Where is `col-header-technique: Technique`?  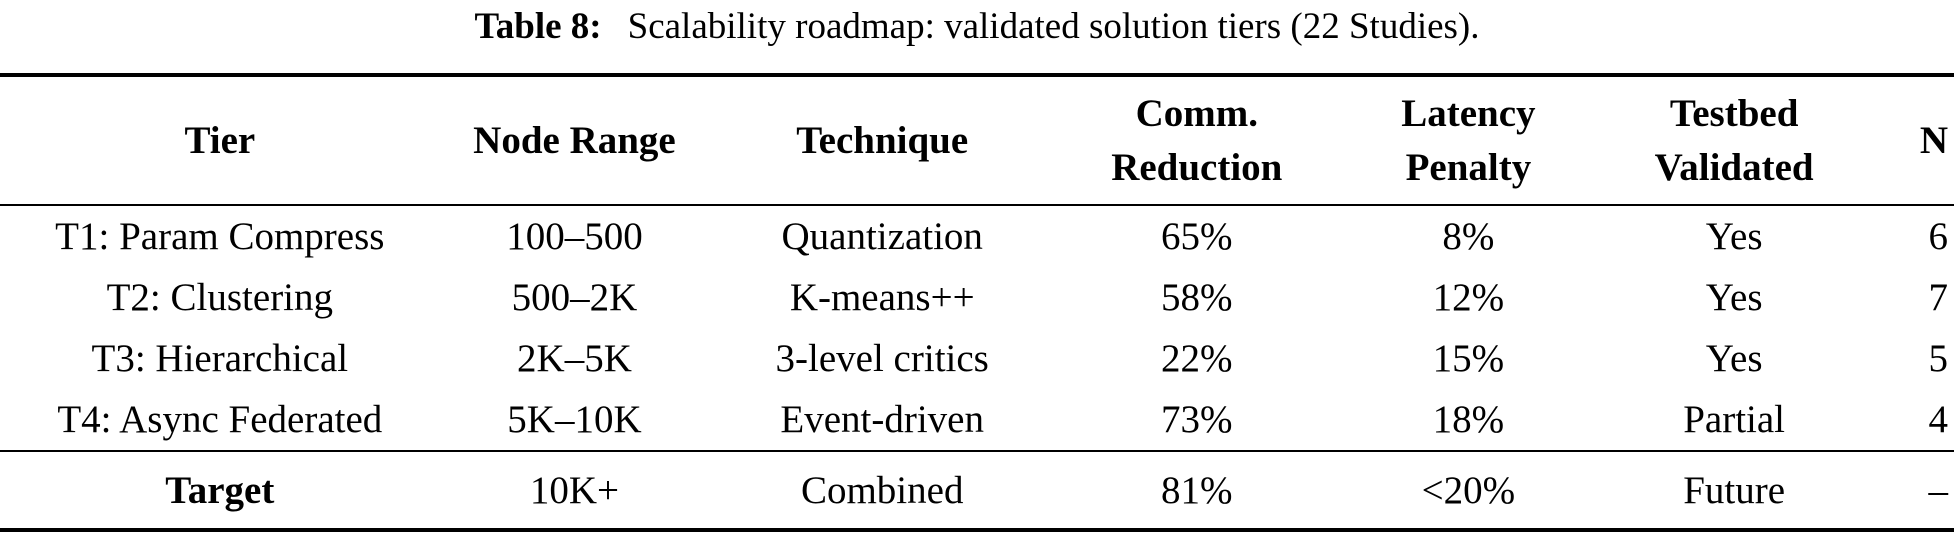
col-header-technique: Technique is located at coordinates (882, 140).